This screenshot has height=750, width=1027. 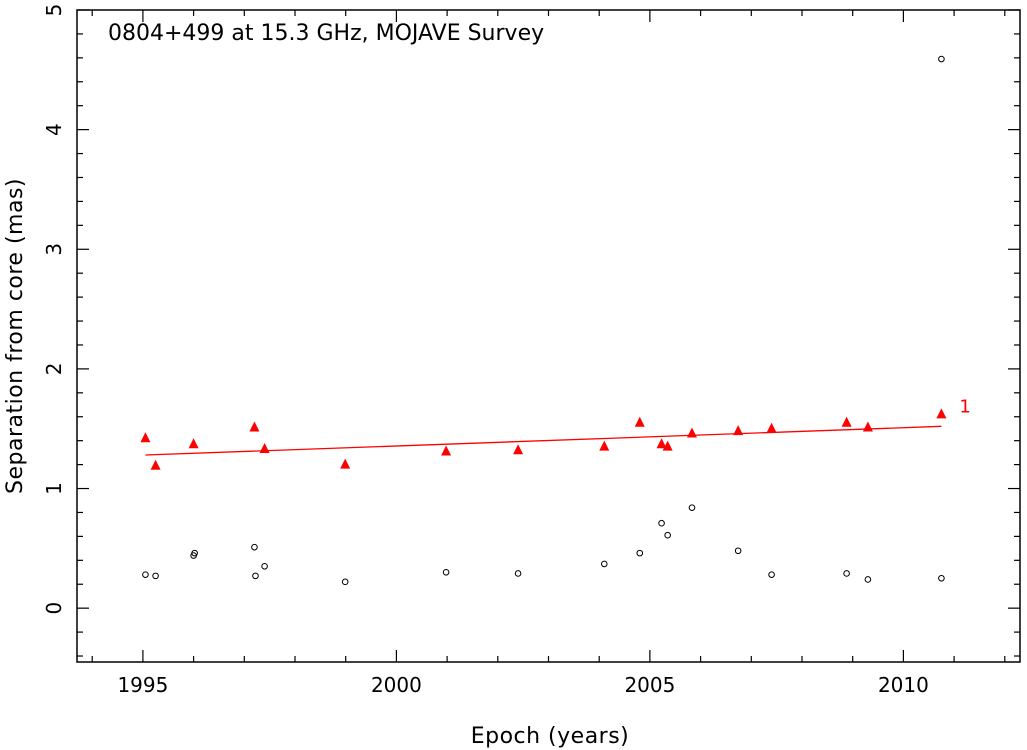 What do you see at coordinates (54, 608) in the screenshot?
I see `y-tick-label: 0` at bounding box center [54, 608].